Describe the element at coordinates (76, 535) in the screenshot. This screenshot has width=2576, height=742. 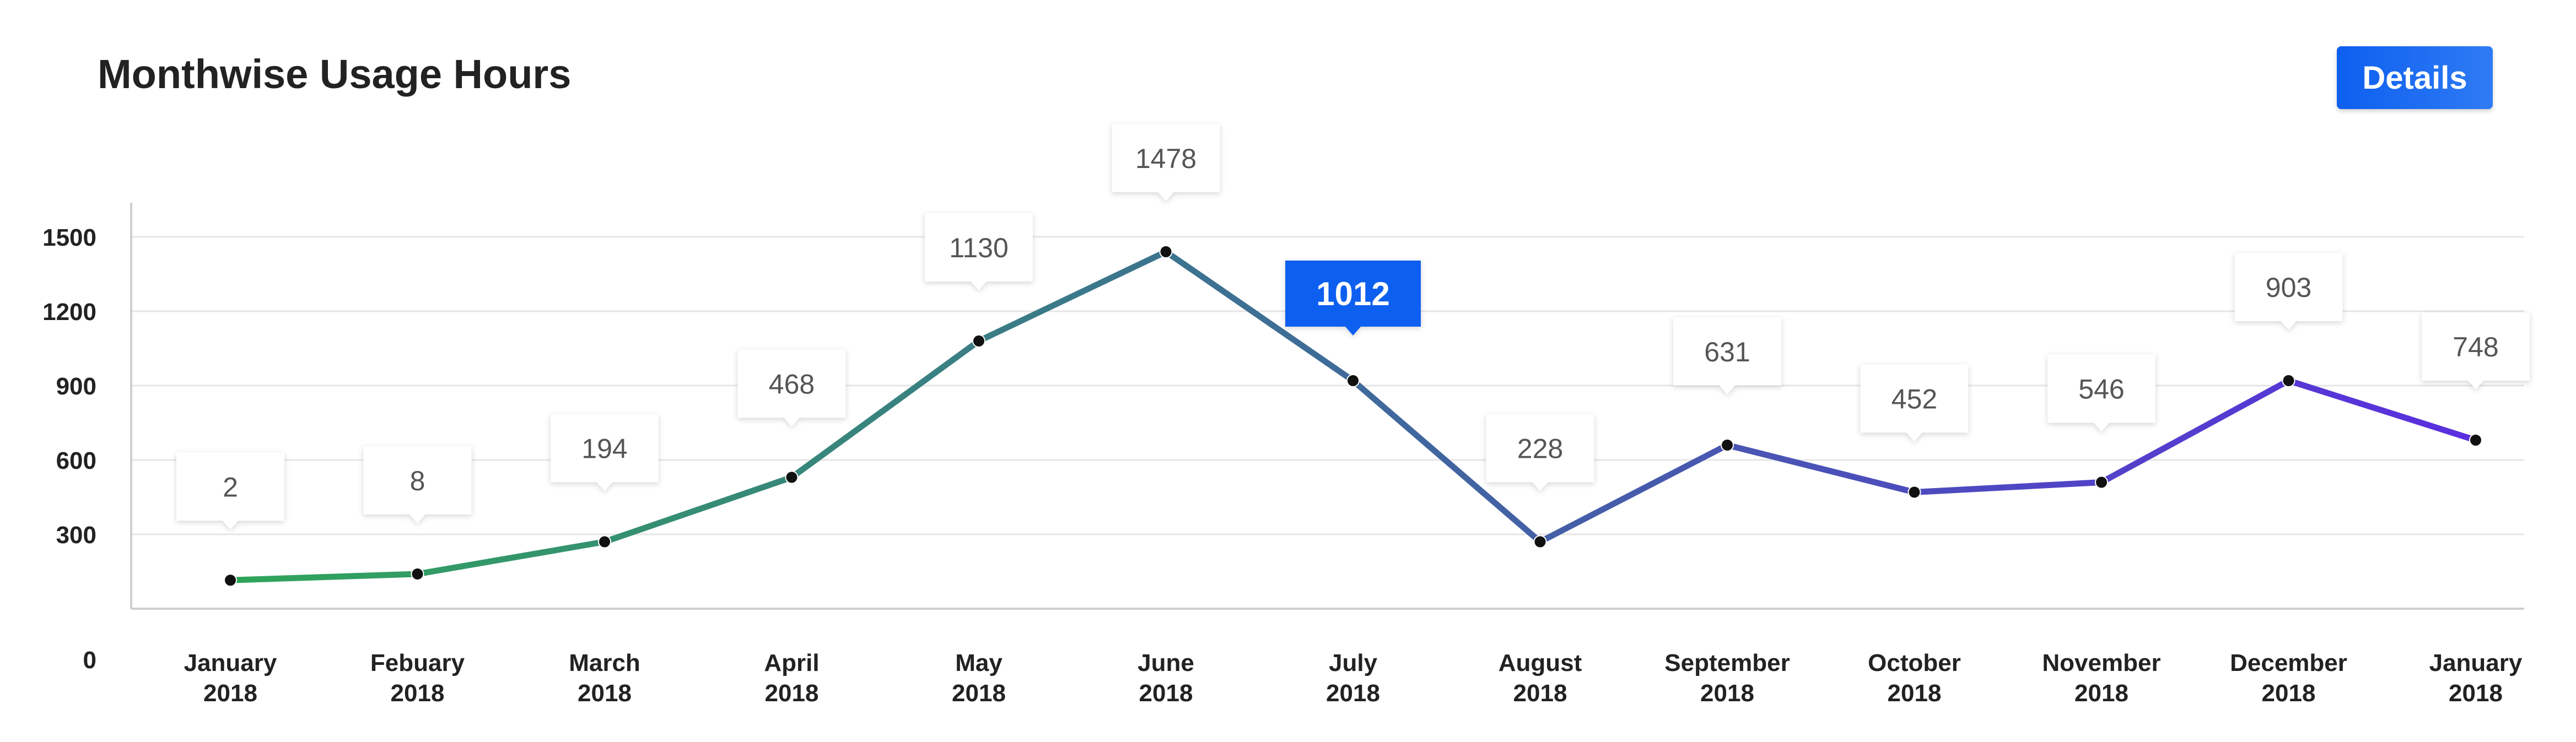
I see `y-tick-label: 300` at that location.